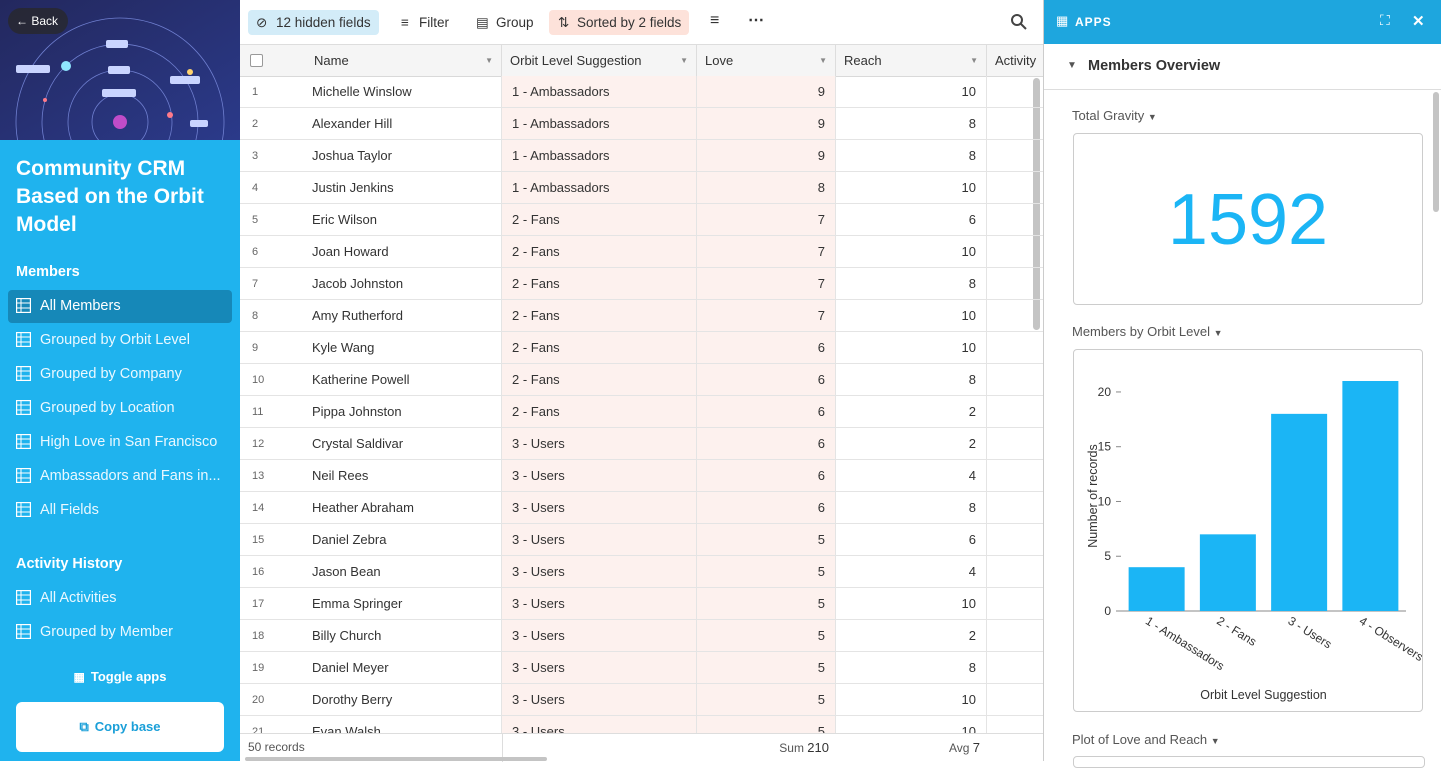 Image resolution: width=1456 pixels, height=768 pixels. Describe the element at coordinates (911, 60) in the screenshot. I see `column-header: Reach ▼` at that location.